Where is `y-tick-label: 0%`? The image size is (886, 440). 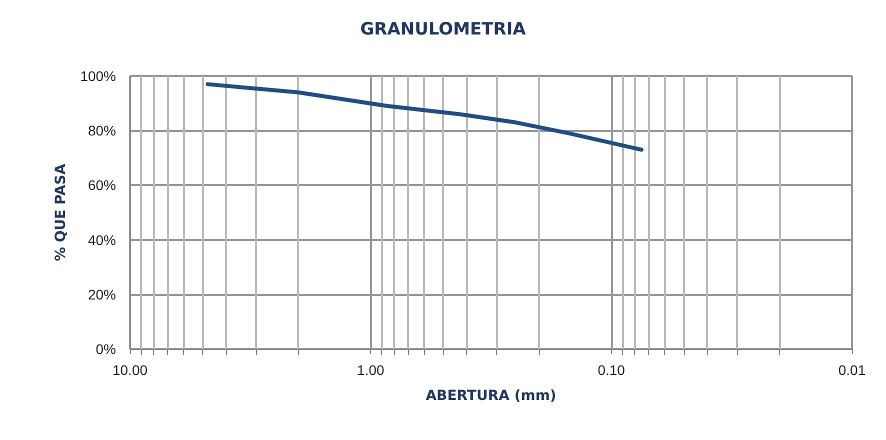
y-tick-label: 0% is located at coordinates (106, 349).